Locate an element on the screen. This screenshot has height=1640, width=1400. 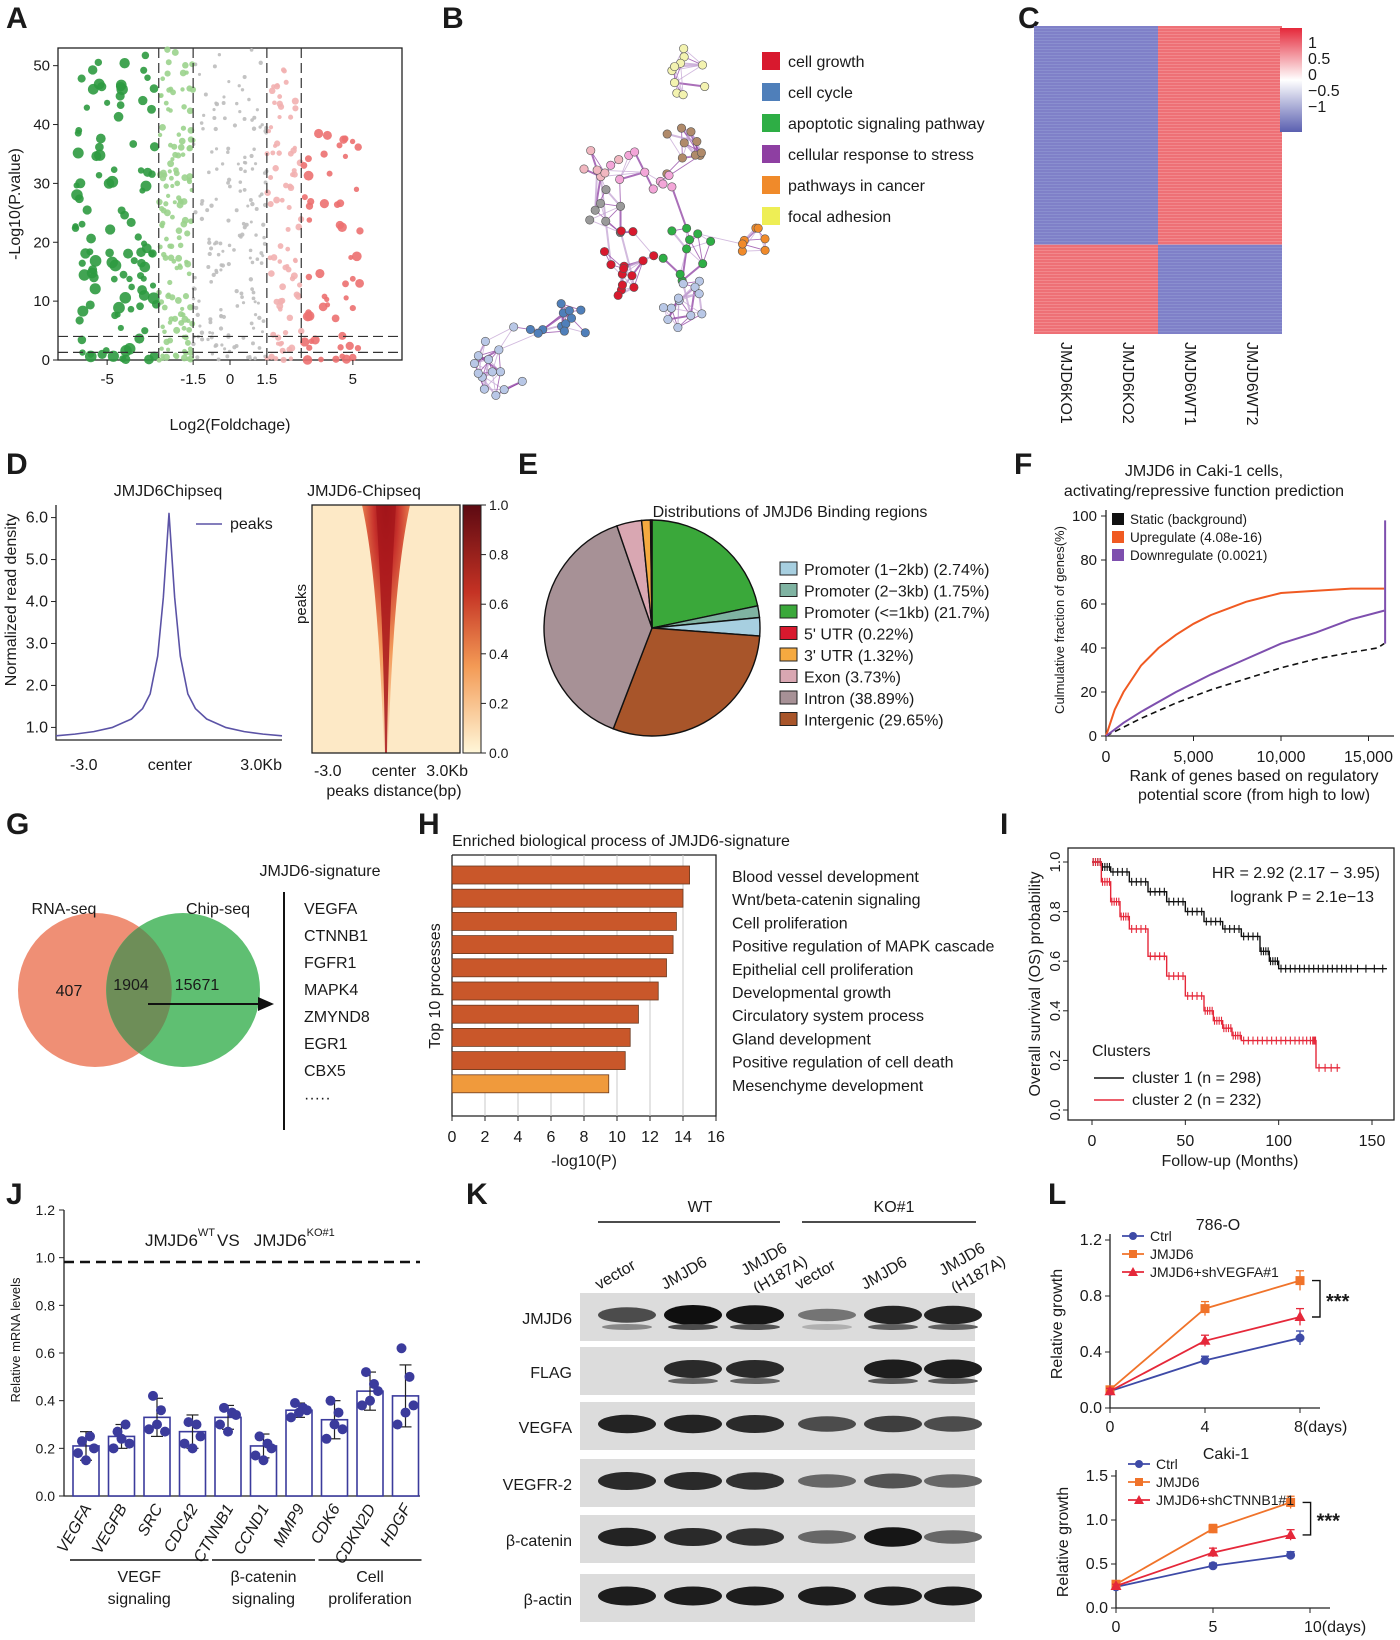
mrna-group-label-2: proliferation is located at coordinates (370, 1599).